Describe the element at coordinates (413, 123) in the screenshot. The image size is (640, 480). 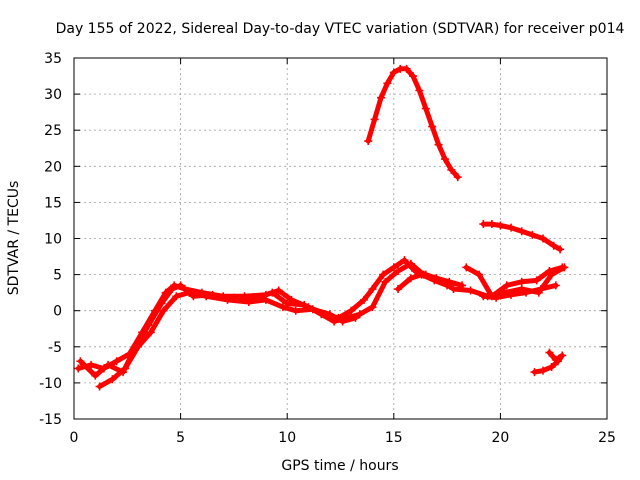
I see `series-track-high-arc` at that location.